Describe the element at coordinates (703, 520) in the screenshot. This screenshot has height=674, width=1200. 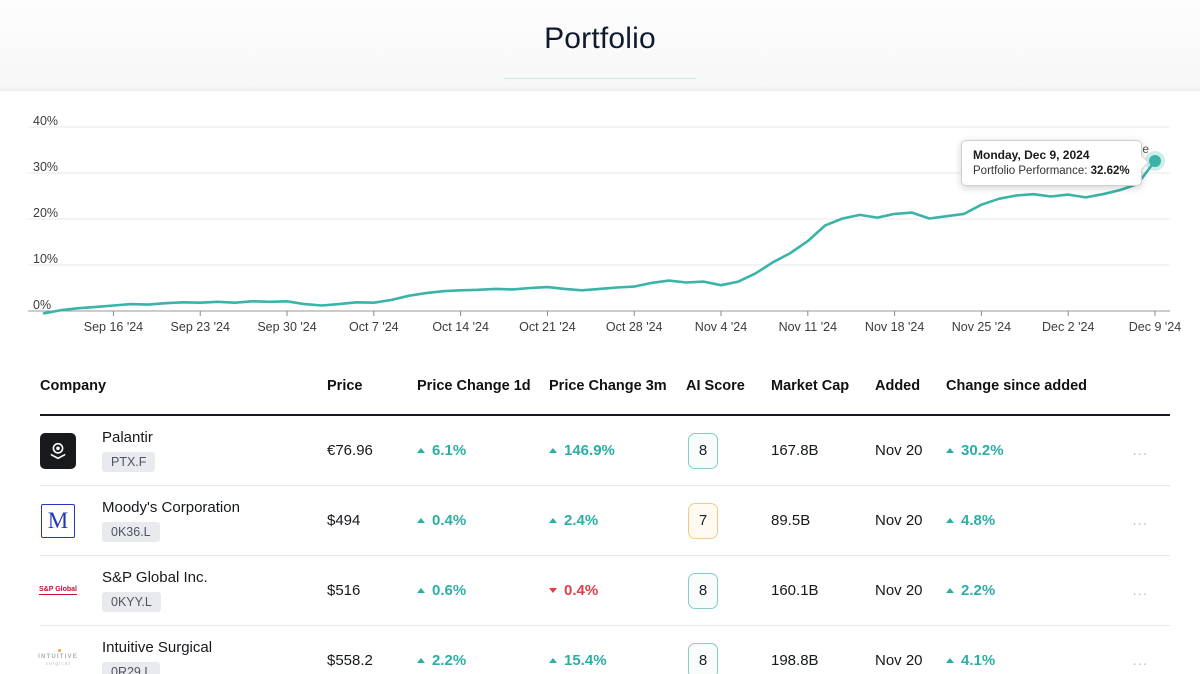
I see `ai-score-badge: 7` at that location.